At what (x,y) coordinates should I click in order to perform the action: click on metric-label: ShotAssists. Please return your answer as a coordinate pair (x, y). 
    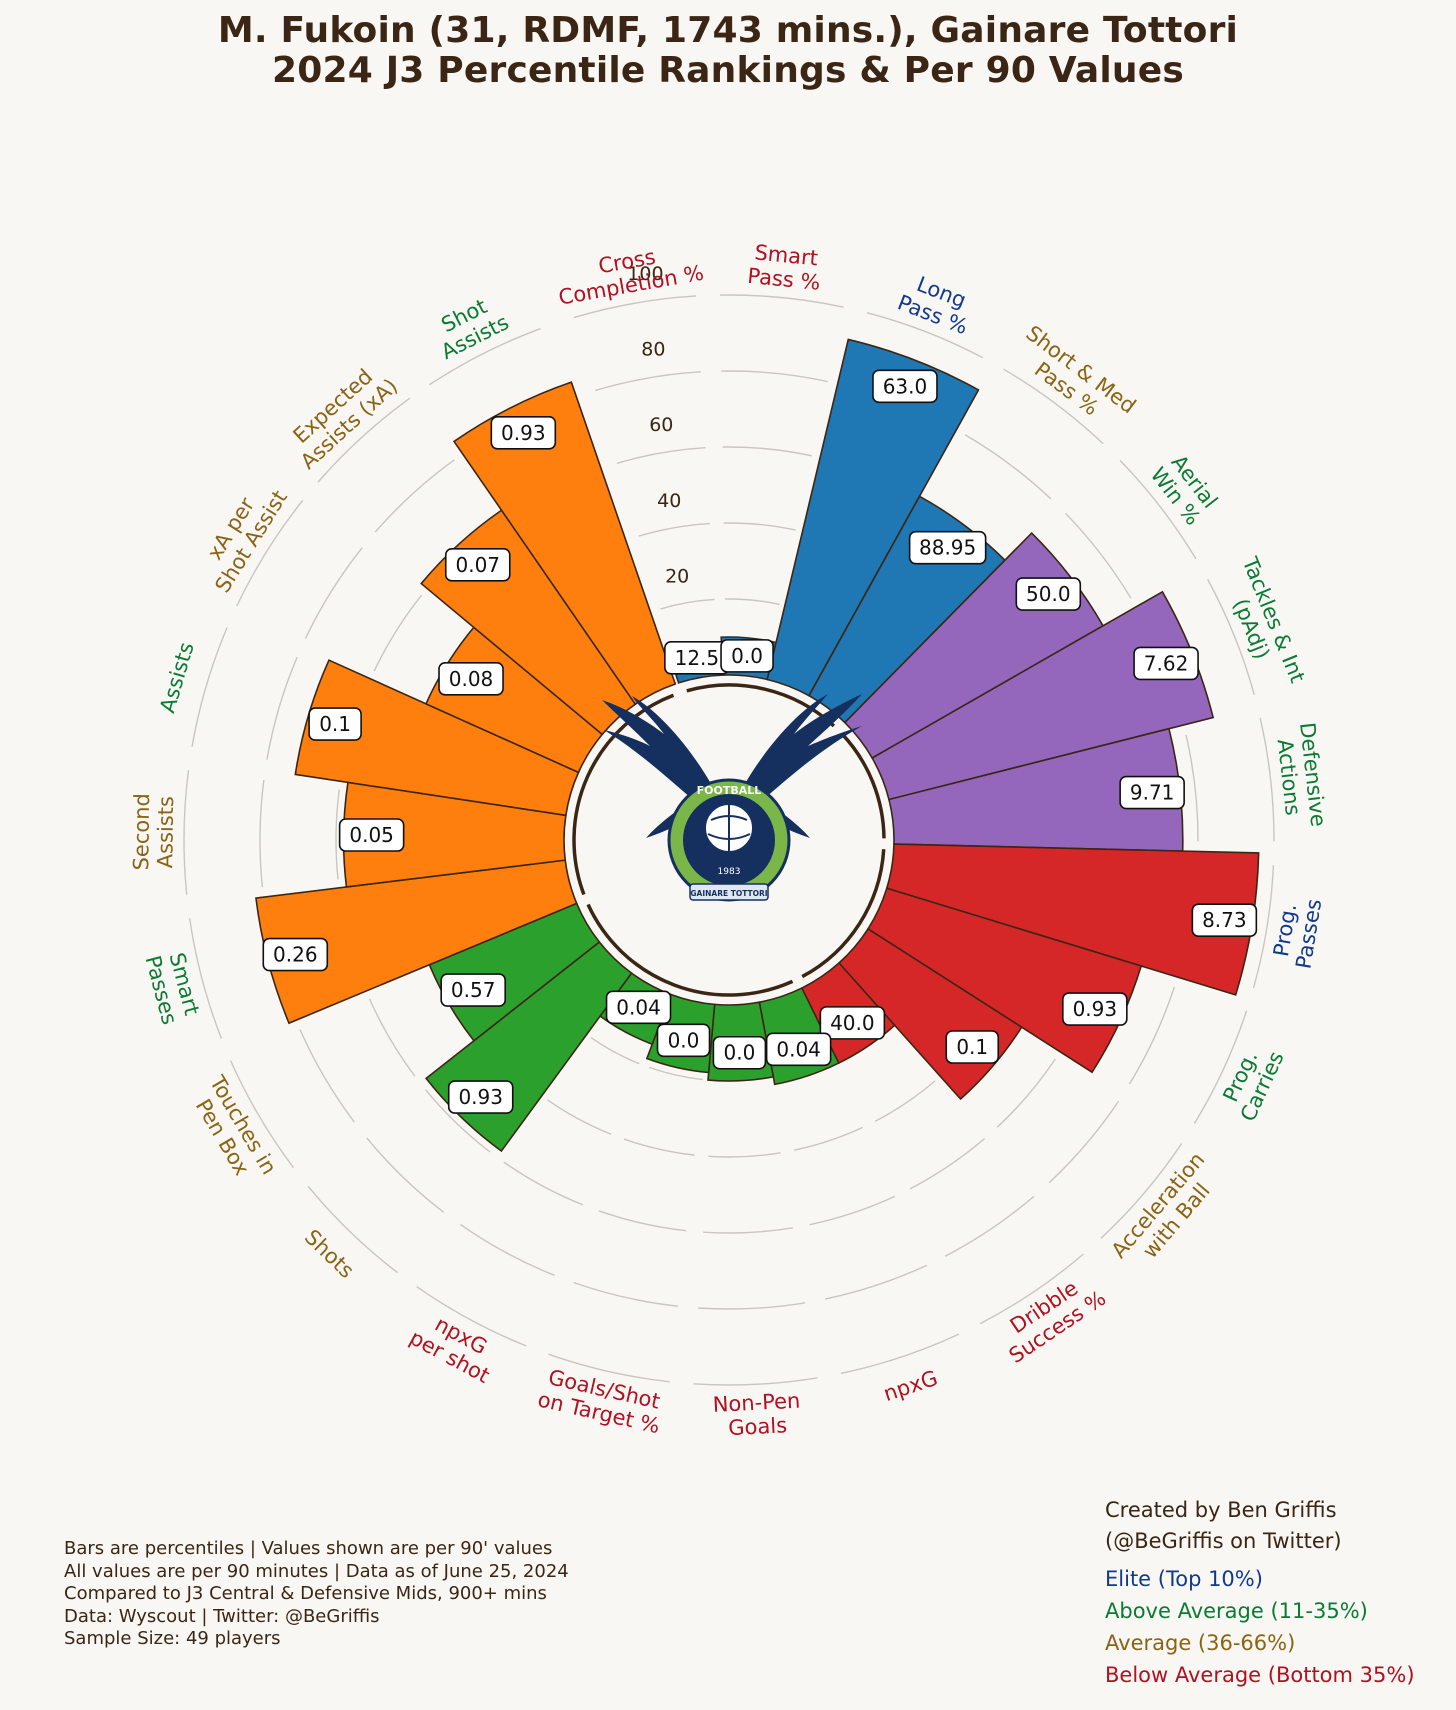
    Looking at the image, I should click on (470, 326).